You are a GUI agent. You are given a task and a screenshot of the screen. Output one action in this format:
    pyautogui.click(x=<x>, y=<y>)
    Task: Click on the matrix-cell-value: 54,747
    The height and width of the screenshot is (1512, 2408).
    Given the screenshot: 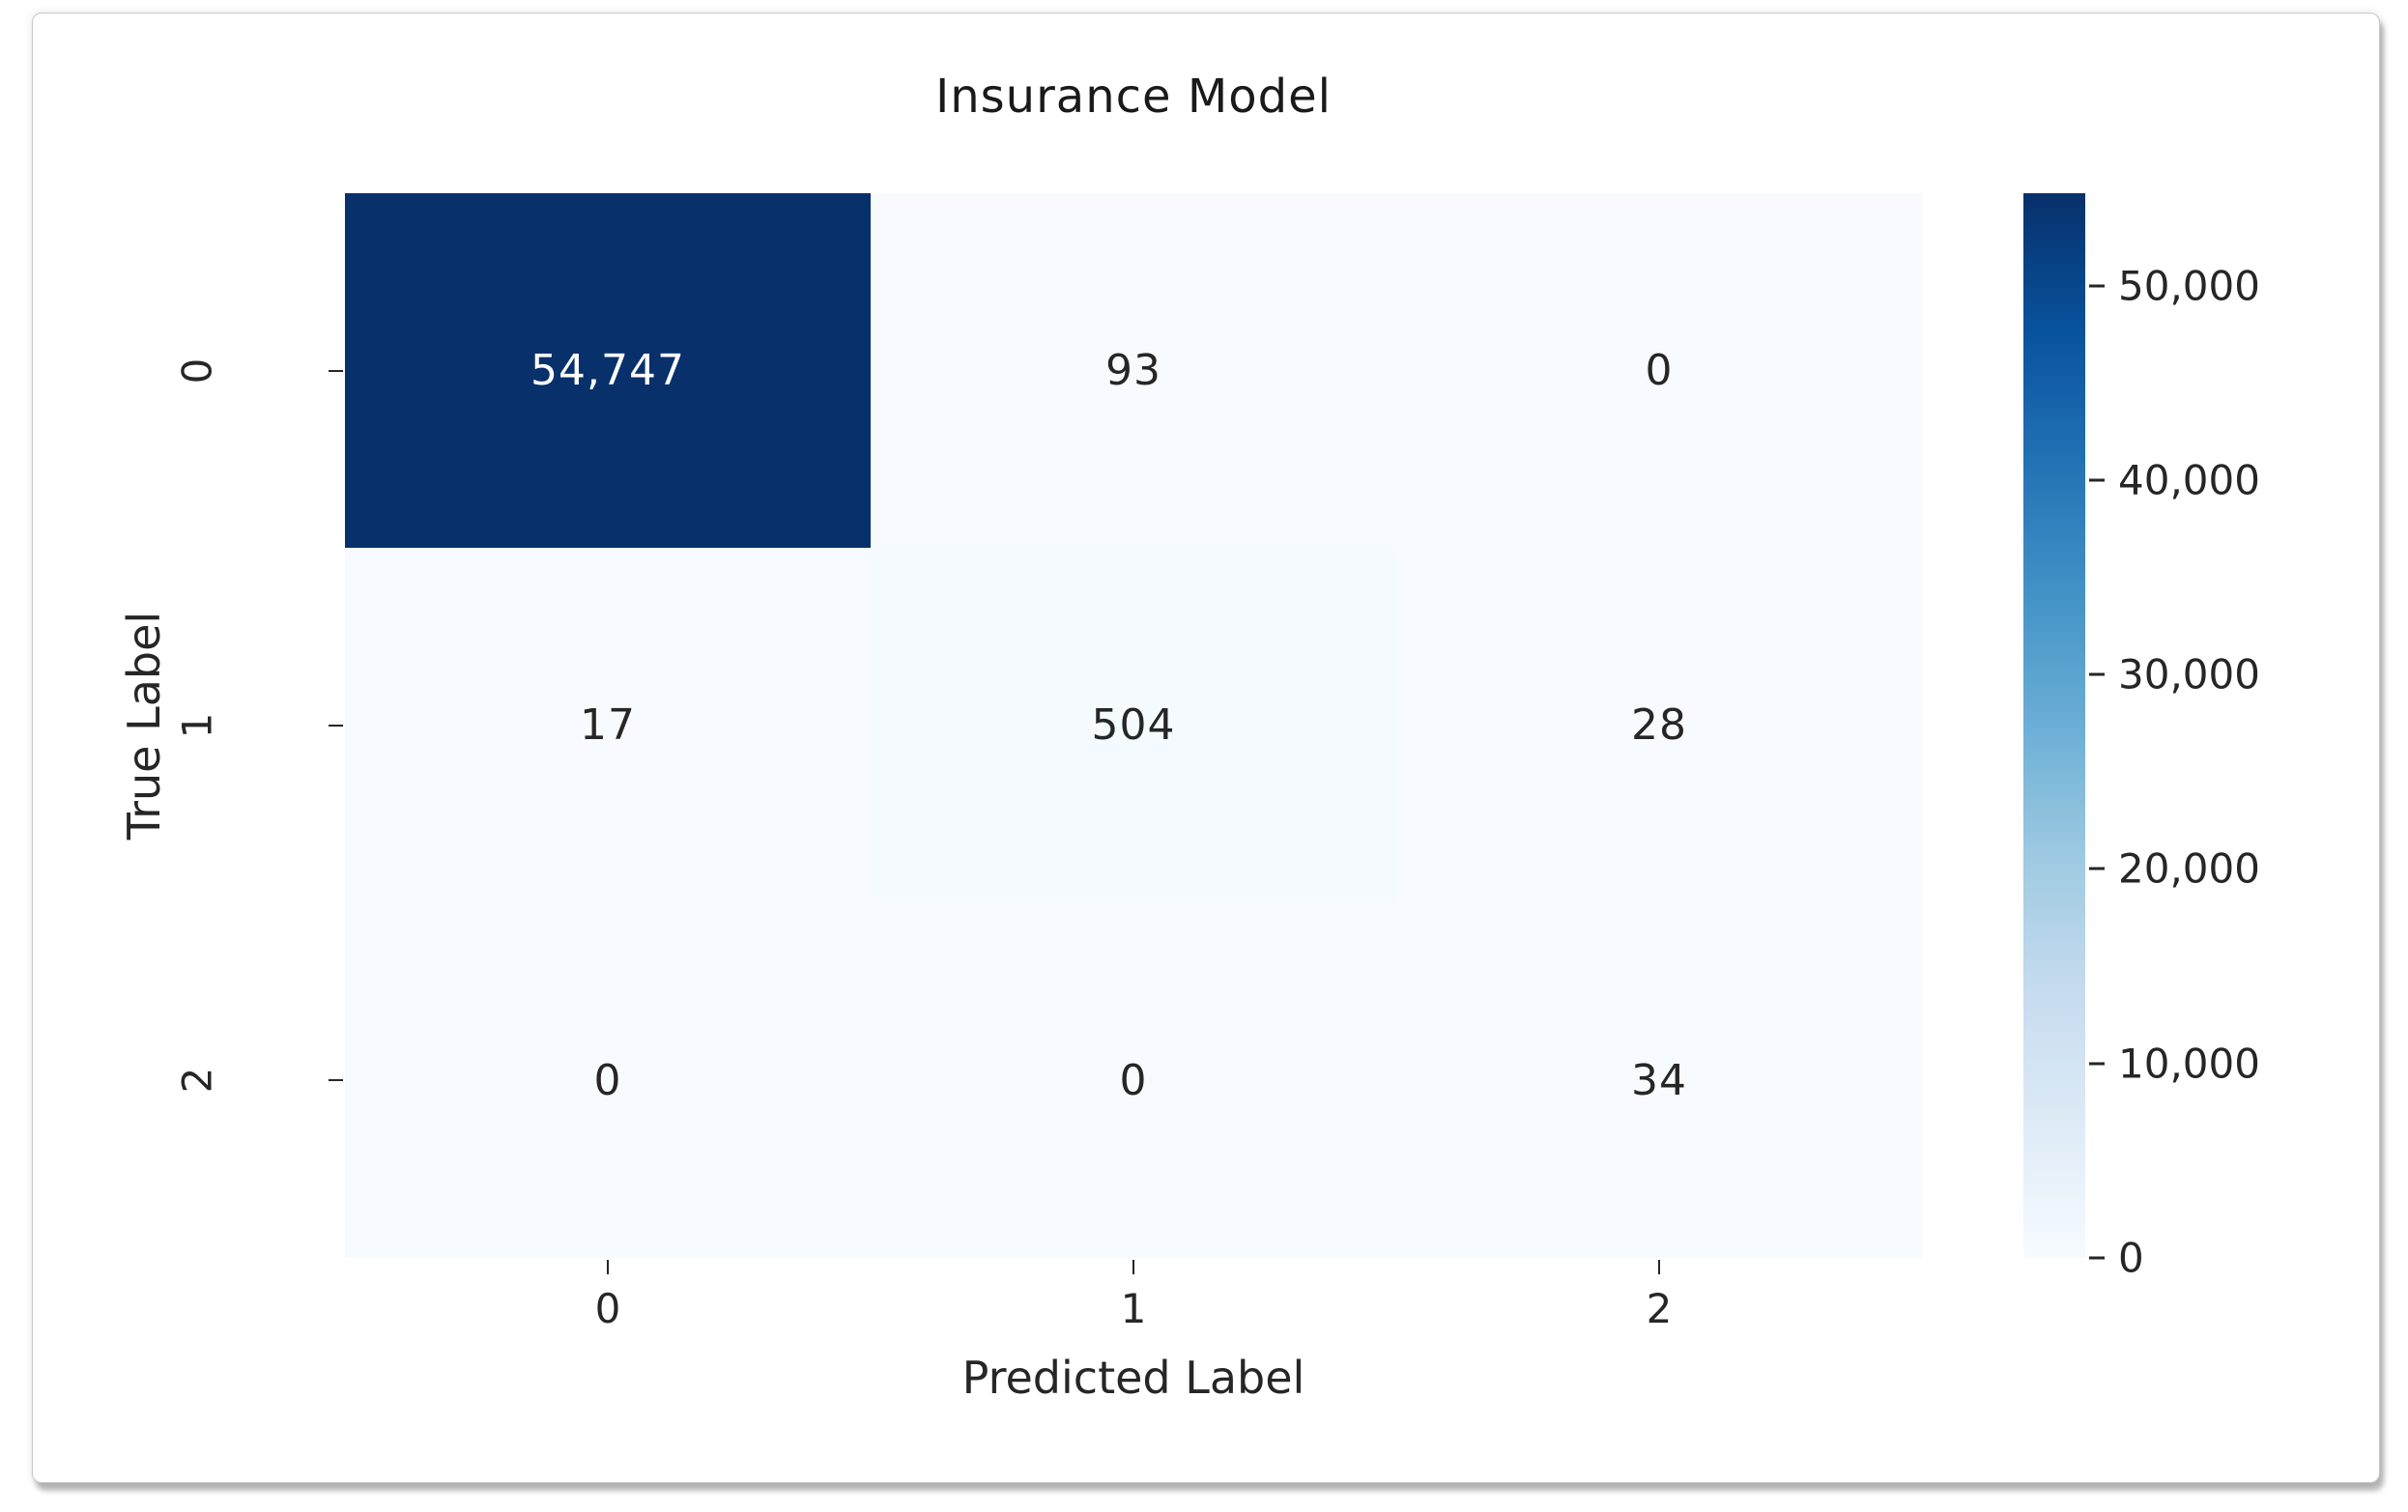 What is the action you would take?
    pyautogui.click(x=607, y=371)
    